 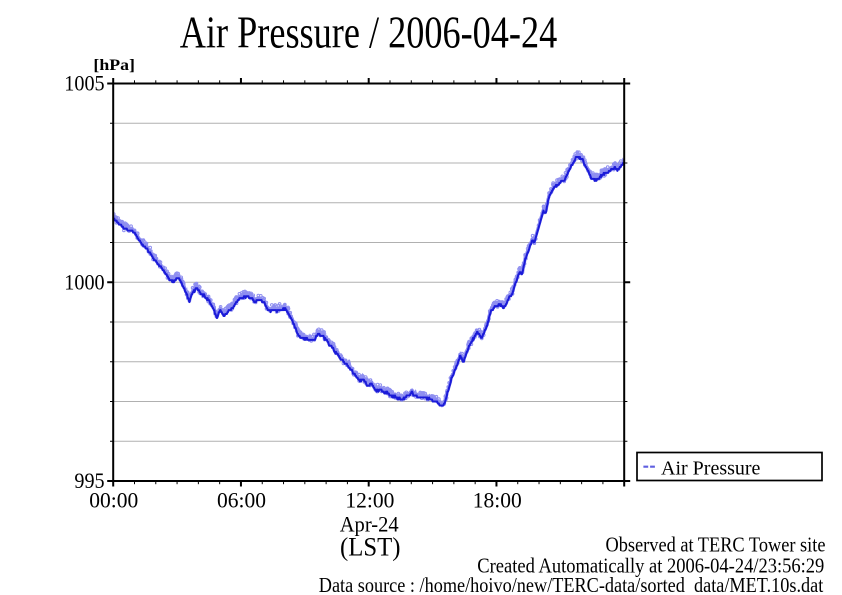 What do you see at coordinates (241, 500) in the screenshot?
I see `svg-text: 06:00` at bounding box center [241, 500].